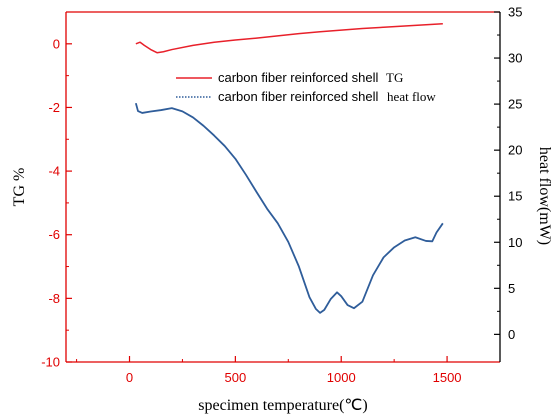 This screenshot has height=420, width=559. Describe the element at coordinates (341, 377) in the screenshot. I see `x-tick-label: 1000` at that location.